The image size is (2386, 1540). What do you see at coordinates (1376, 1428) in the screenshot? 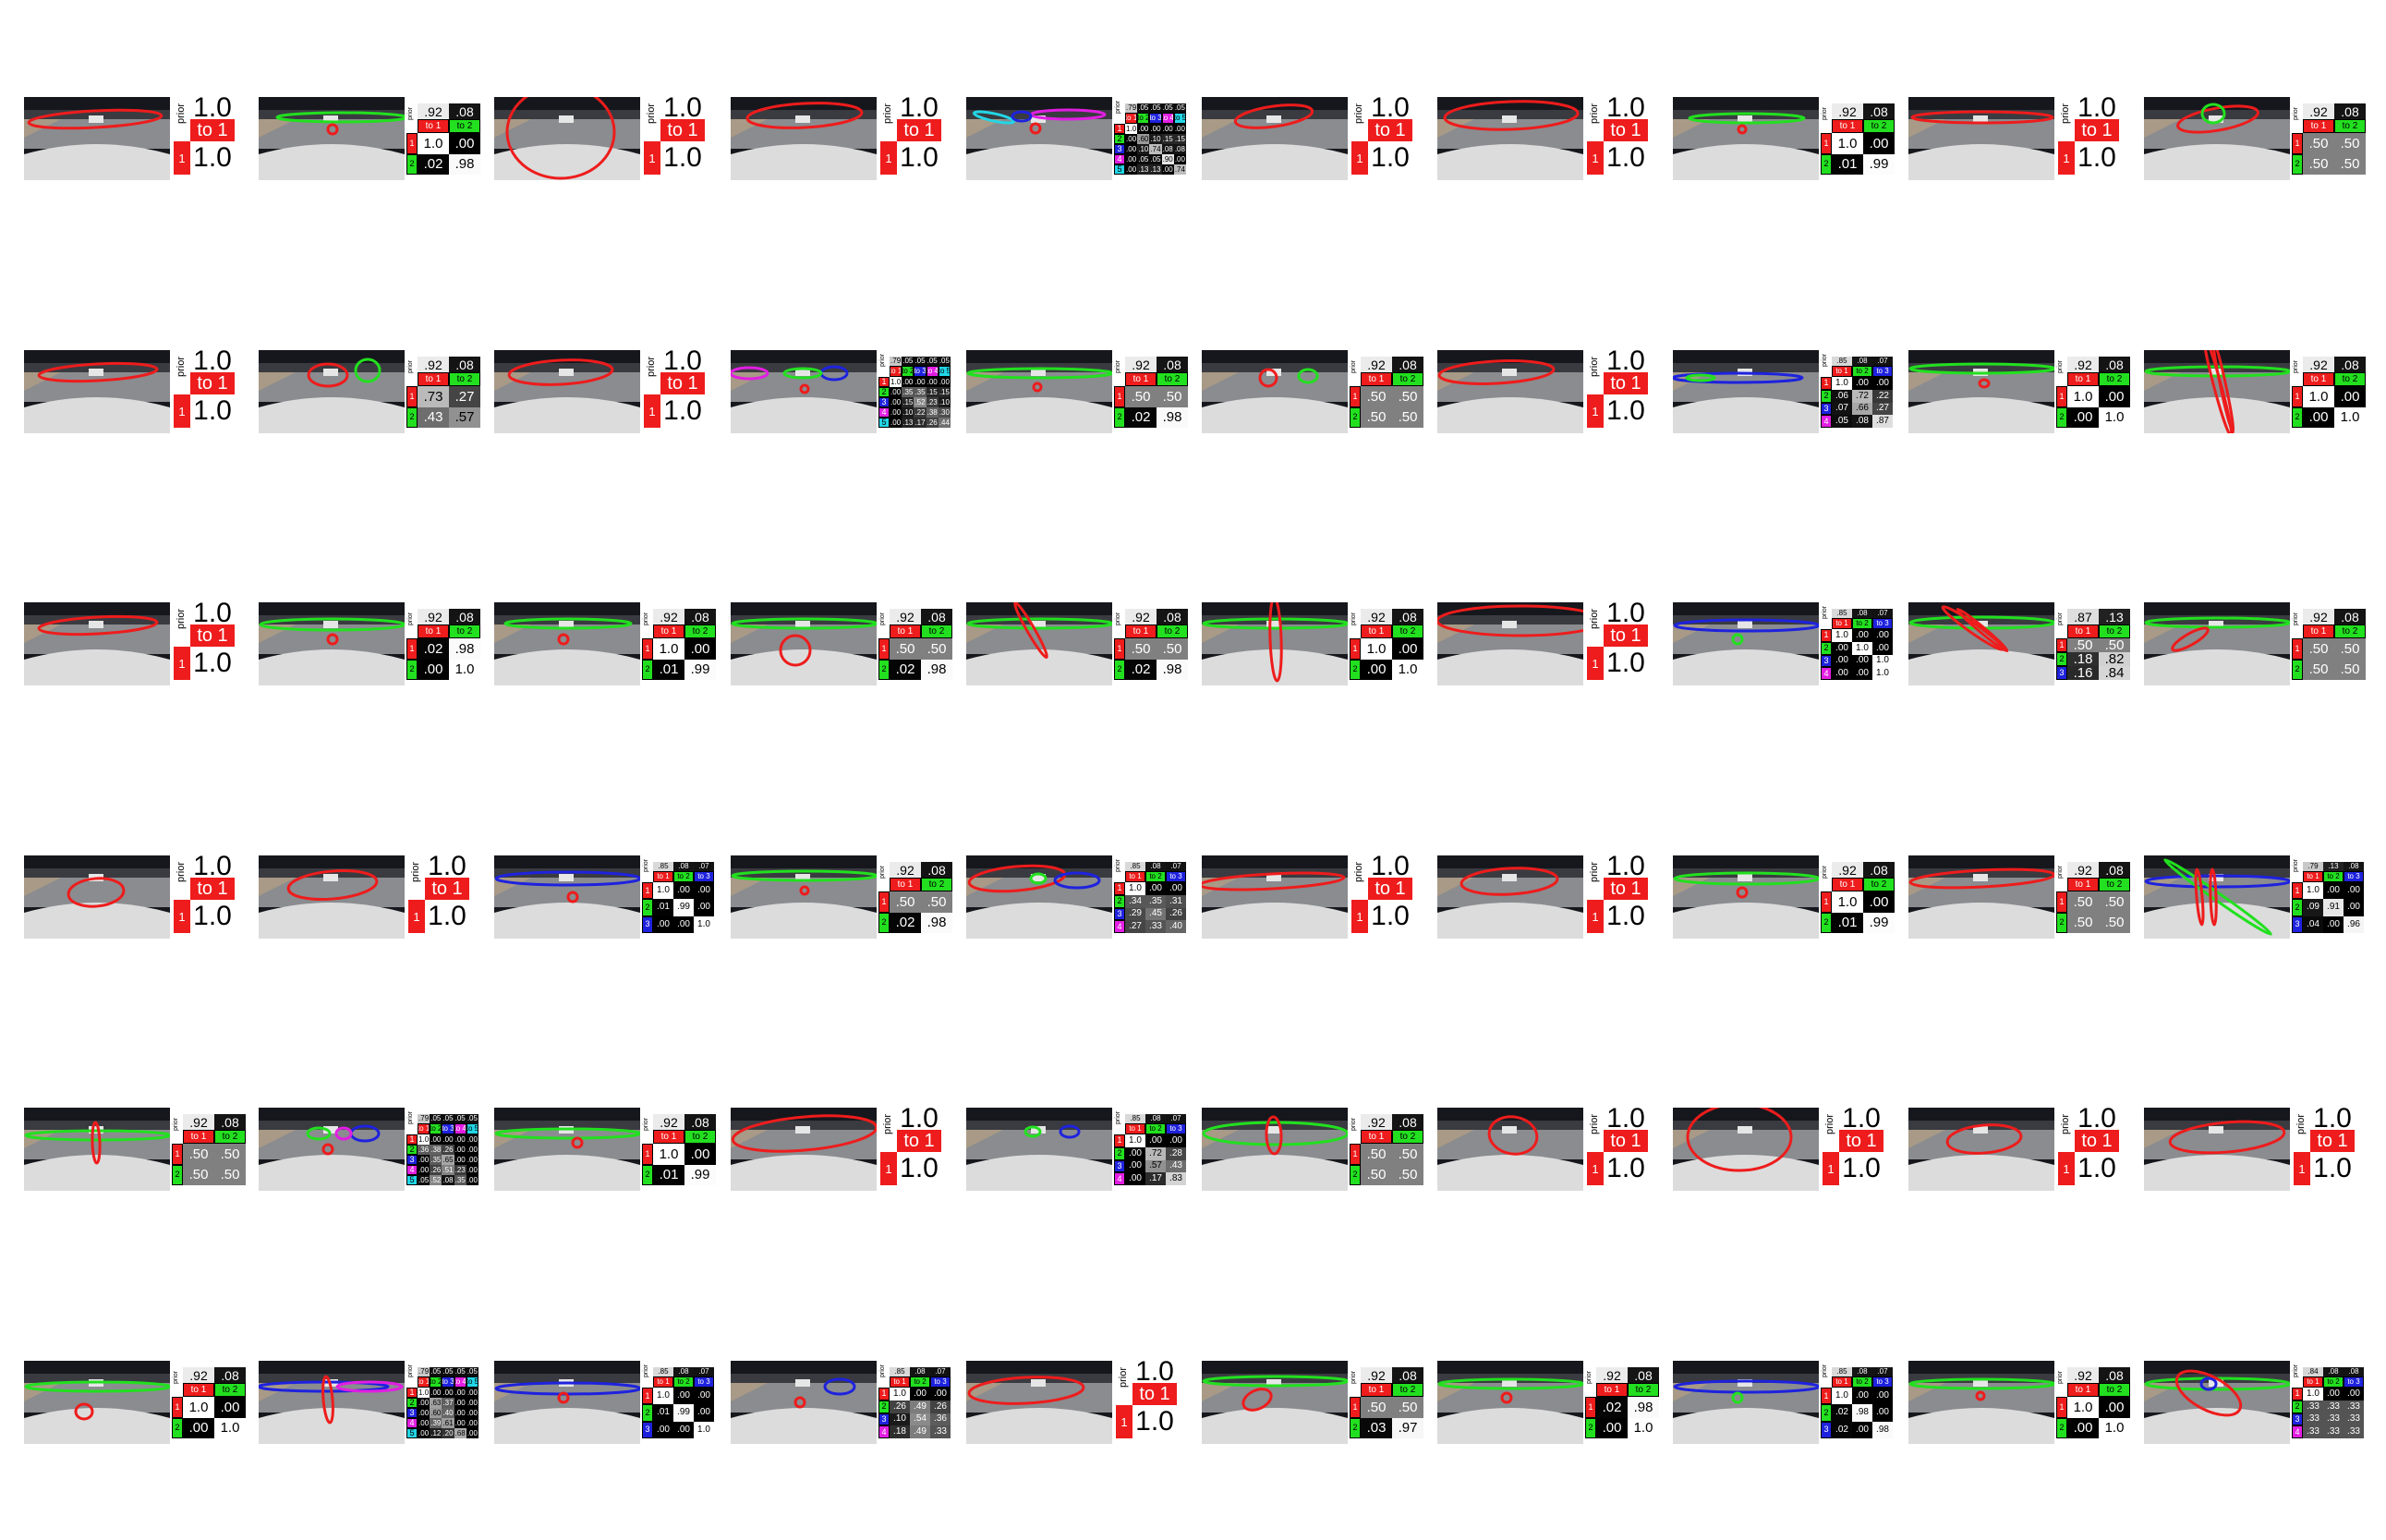
I see `matrix-cell: .03` at bounding box center [1376, 1428].